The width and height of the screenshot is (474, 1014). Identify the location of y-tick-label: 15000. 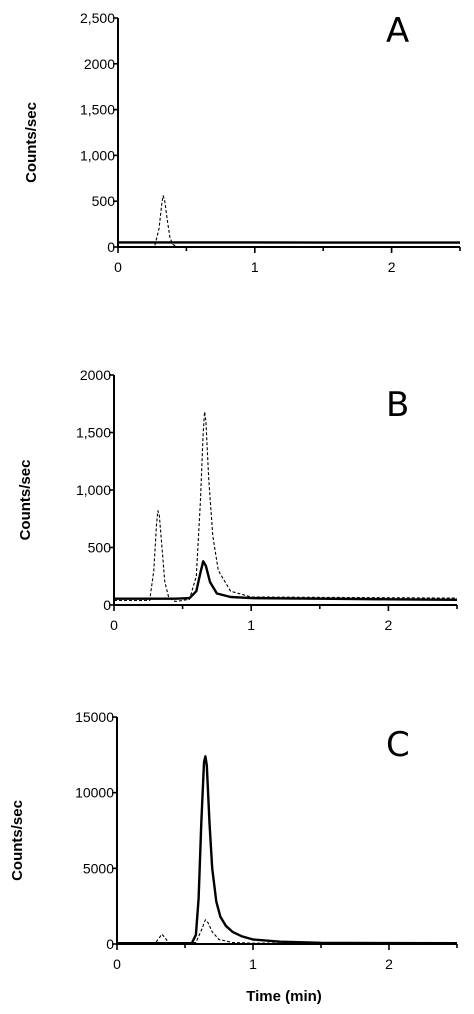
(94, 717).